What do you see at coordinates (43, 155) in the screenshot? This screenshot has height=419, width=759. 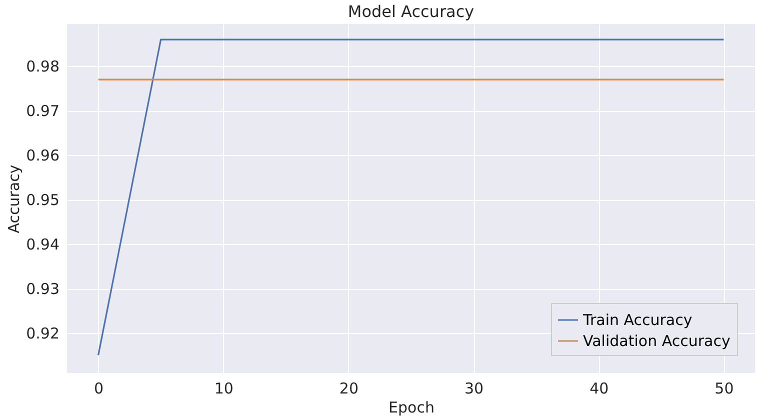 I see `y-tick-label: 0.96` at bounding box center [43, 155].